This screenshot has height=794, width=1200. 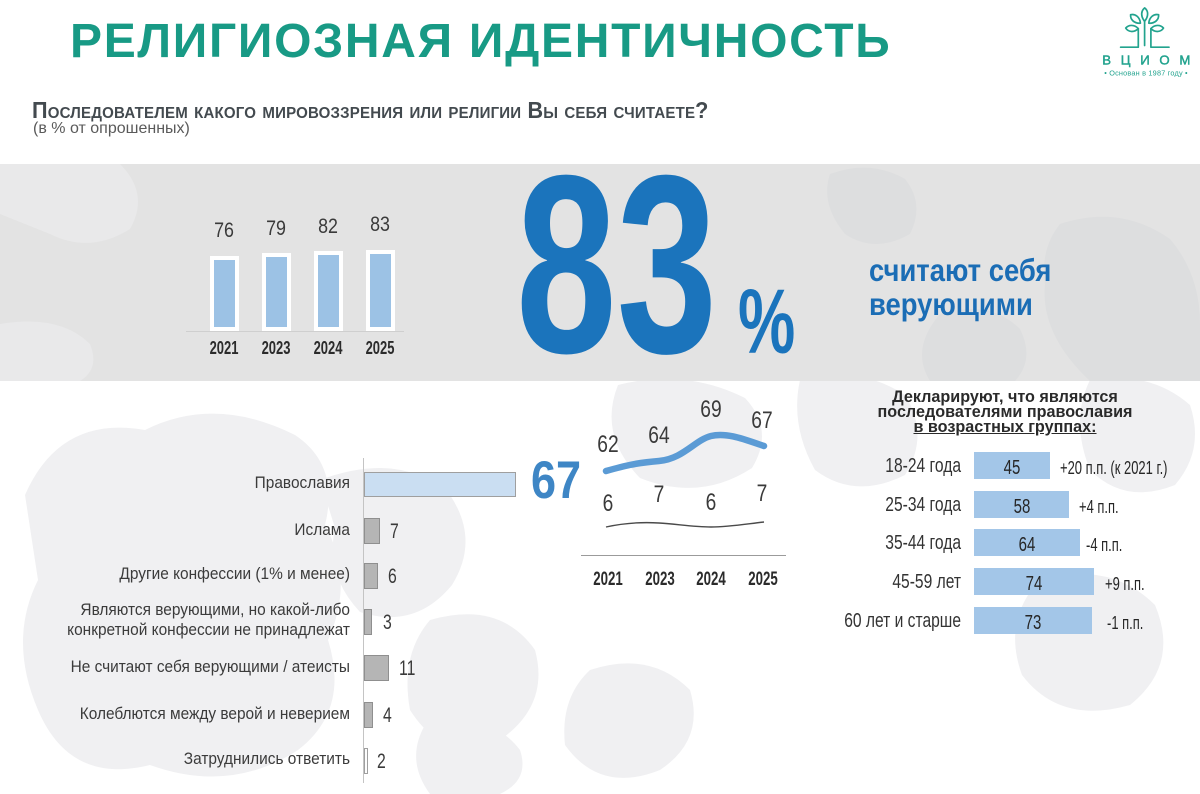 What do you see at coordinates (1151, 59) in the screenshot?
I see `svg-text: ВЦИОМ` at bounding box center [1151, 59].